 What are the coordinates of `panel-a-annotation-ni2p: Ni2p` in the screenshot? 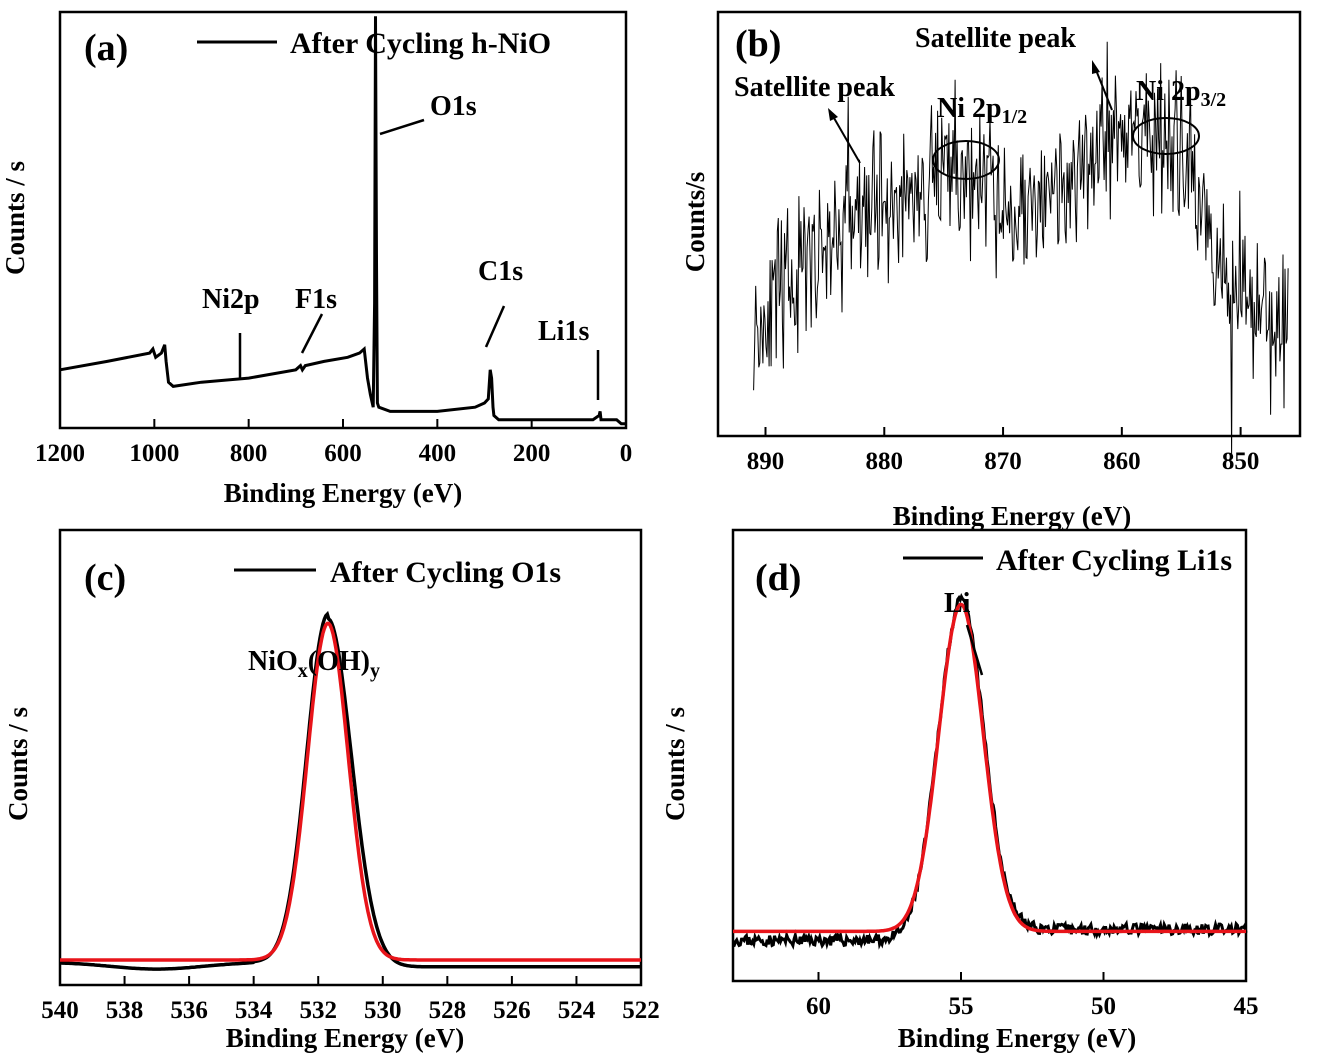 It's located at (231, 299).